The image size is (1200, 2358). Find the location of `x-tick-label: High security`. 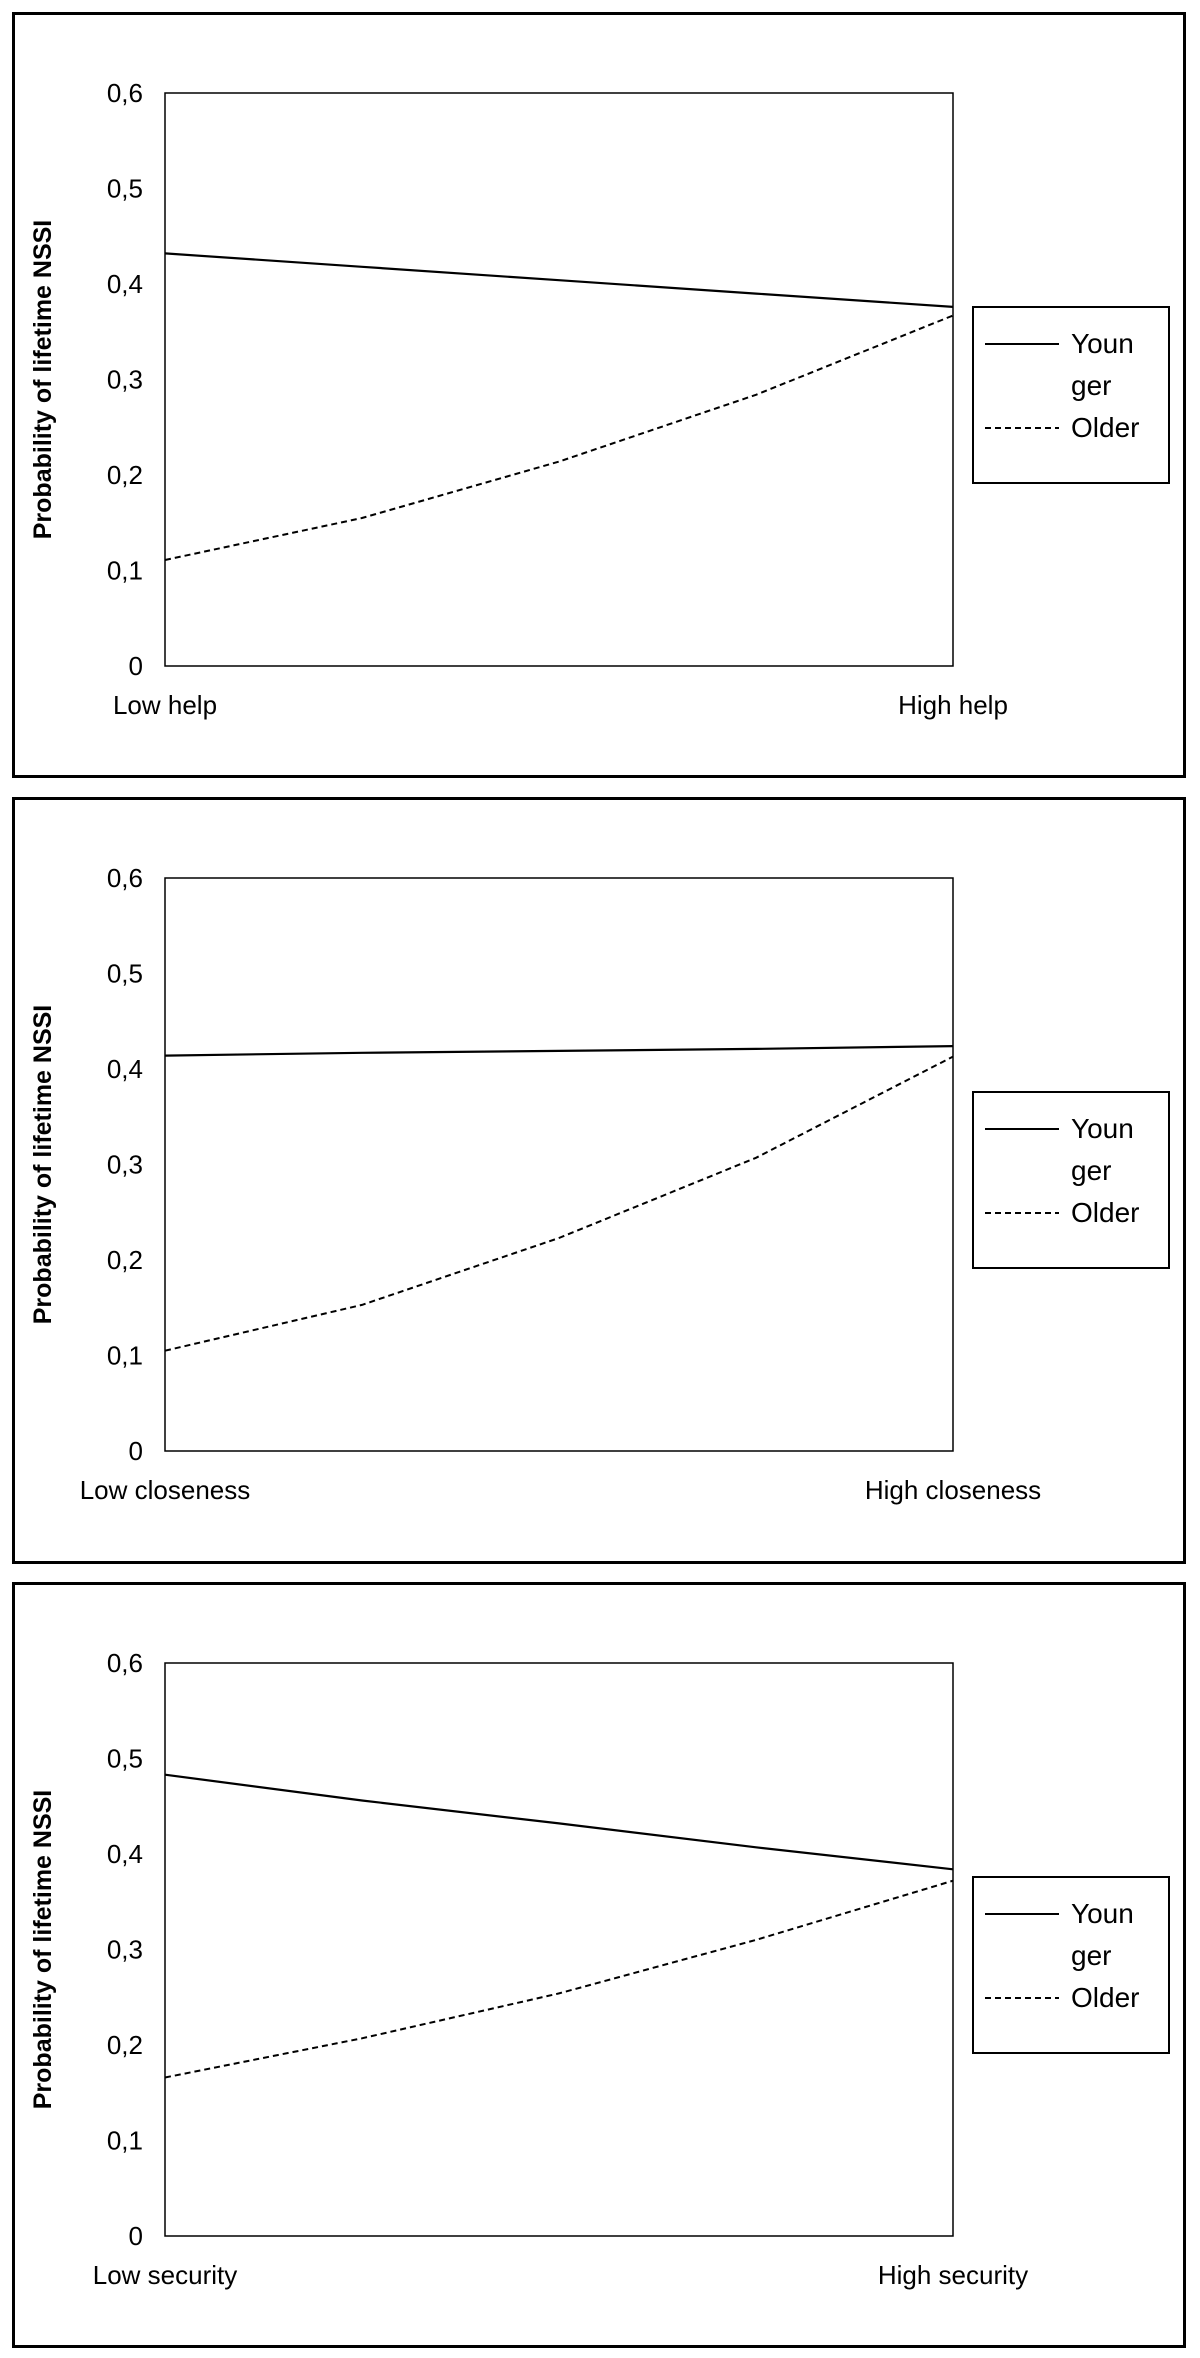

x-tick-label: High security is located at coordinates (953, 2275).